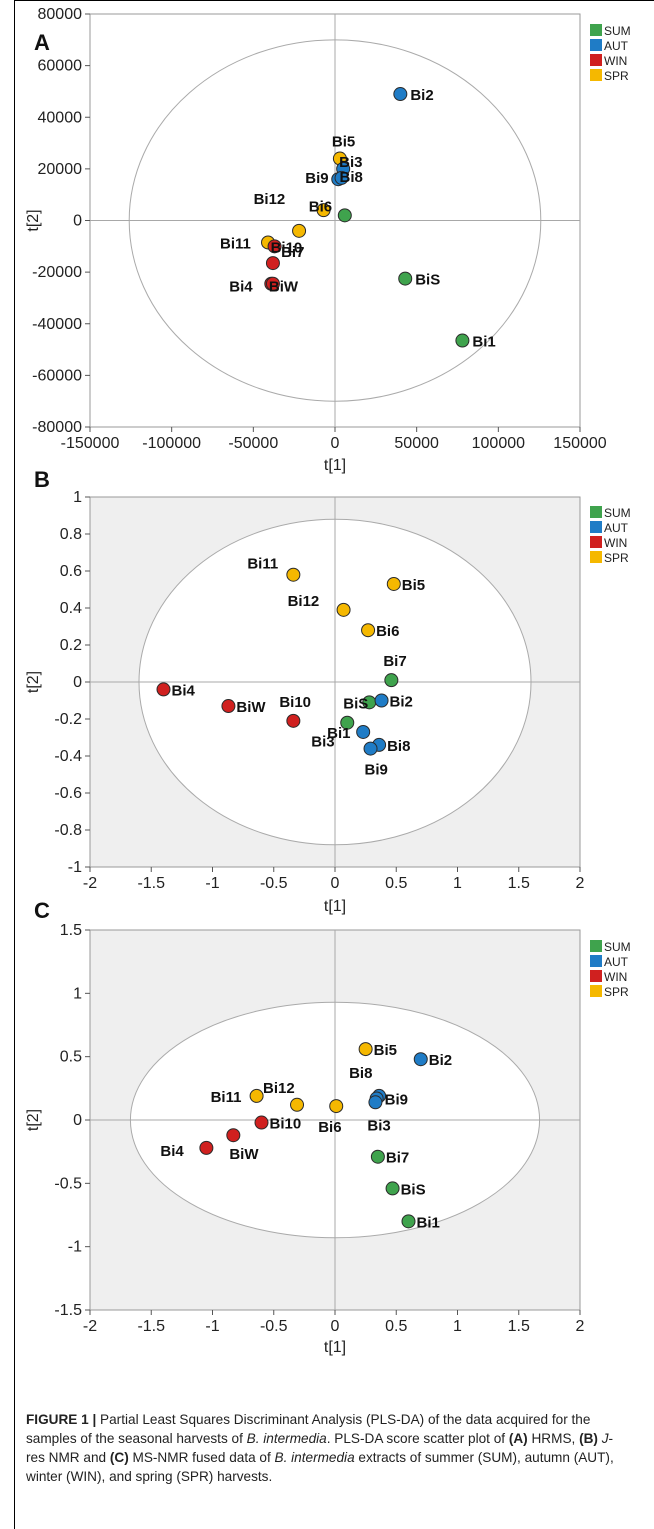 The image size is (654, 1529). I want to click on caption-panel-a: (A), so click(518, 1438).